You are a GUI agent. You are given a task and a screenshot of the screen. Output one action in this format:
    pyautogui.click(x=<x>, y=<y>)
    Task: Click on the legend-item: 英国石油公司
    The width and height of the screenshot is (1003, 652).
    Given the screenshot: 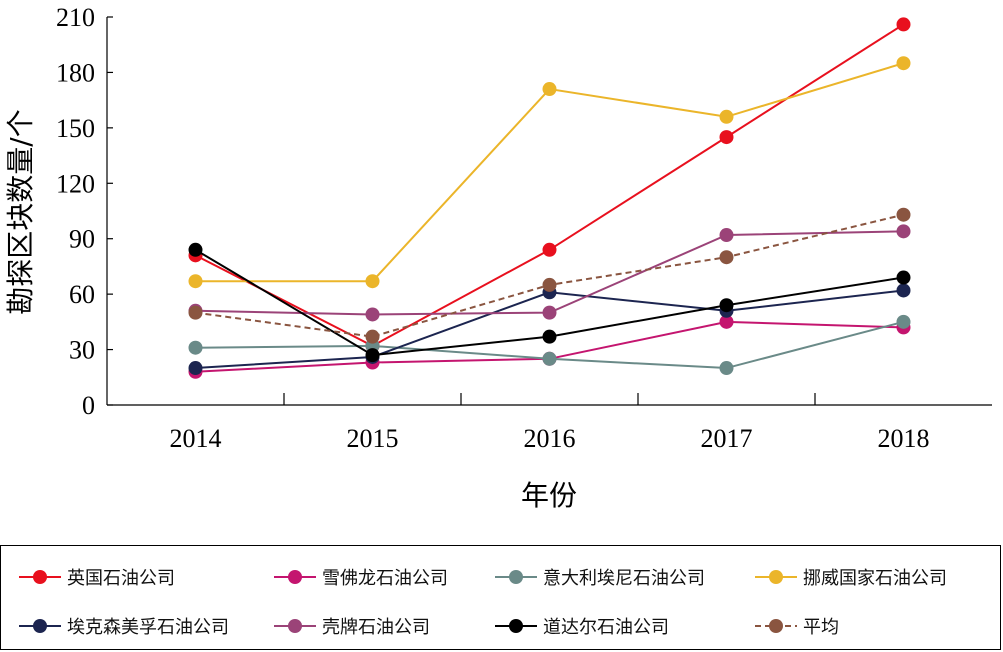 What is the action you would take?
    pyautogui.click(x=96, y=577)
    